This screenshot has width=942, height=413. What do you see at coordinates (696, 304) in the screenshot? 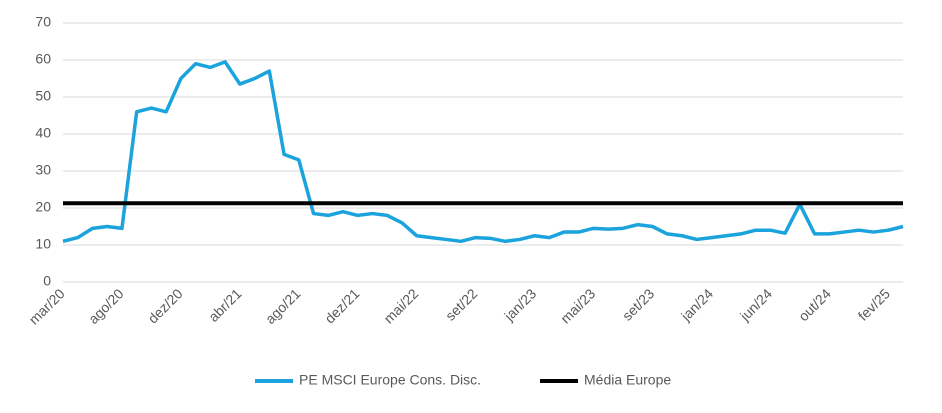
I see `x-tick-label: jan/24` at bounding box center [696, 304].